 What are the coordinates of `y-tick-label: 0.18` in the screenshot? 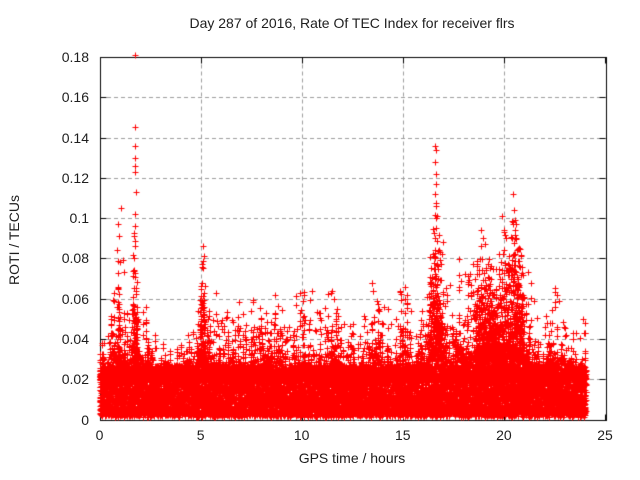 It's located at (75, 57).